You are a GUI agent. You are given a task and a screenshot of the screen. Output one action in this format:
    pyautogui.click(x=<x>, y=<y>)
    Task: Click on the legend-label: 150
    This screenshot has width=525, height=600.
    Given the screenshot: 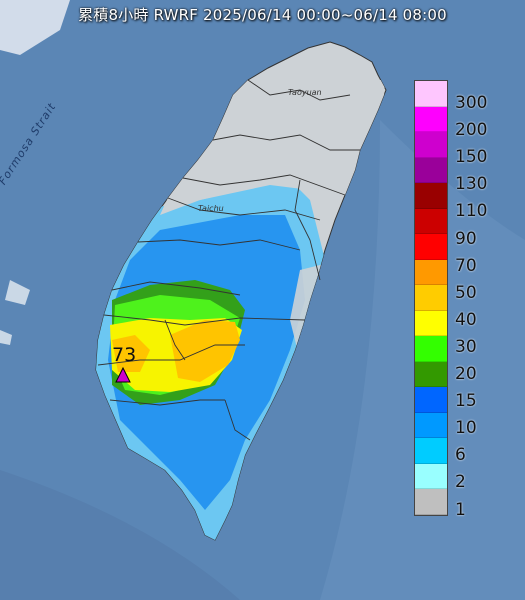 What is the action you would take?
    pyautogui.click(x=471, y=157)
    